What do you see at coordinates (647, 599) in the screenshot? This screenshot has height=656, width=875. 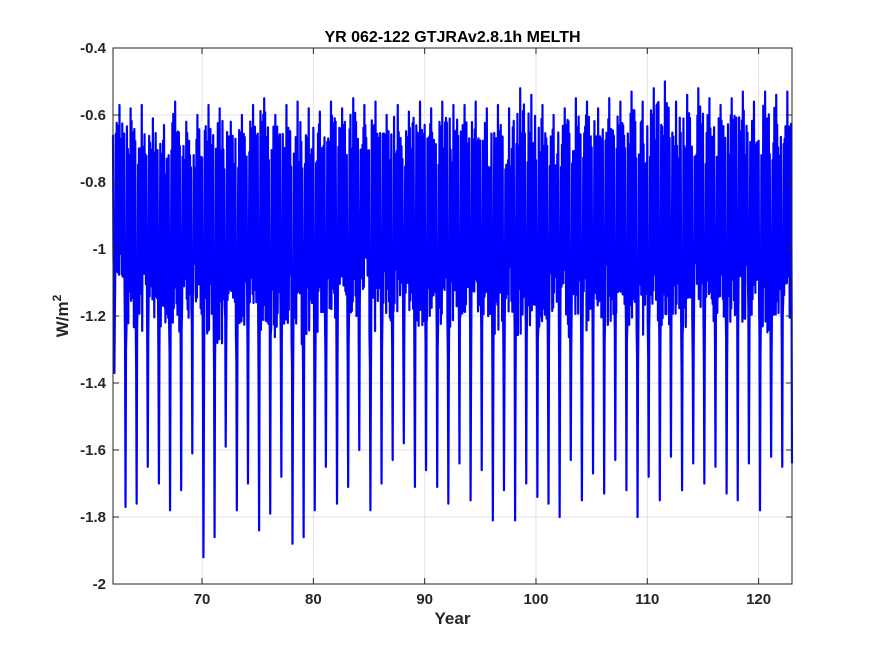 I see `x-tick-label: 110` at bounding box center [647, 599].